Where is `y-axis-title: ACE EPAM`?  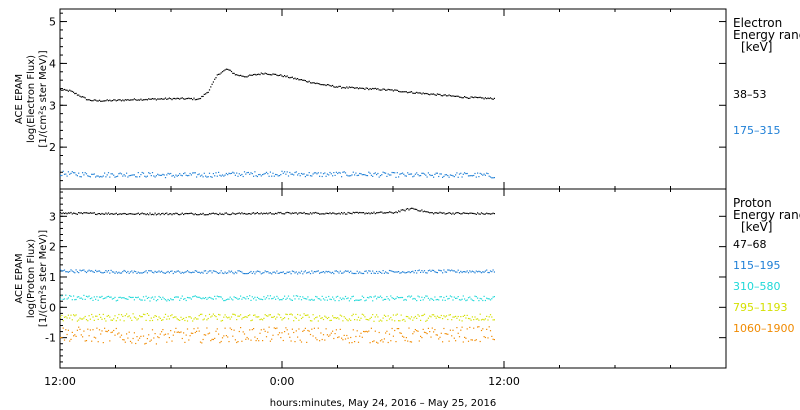
y-axis-title: ACE EPAM is located at coordinates (19, 99).